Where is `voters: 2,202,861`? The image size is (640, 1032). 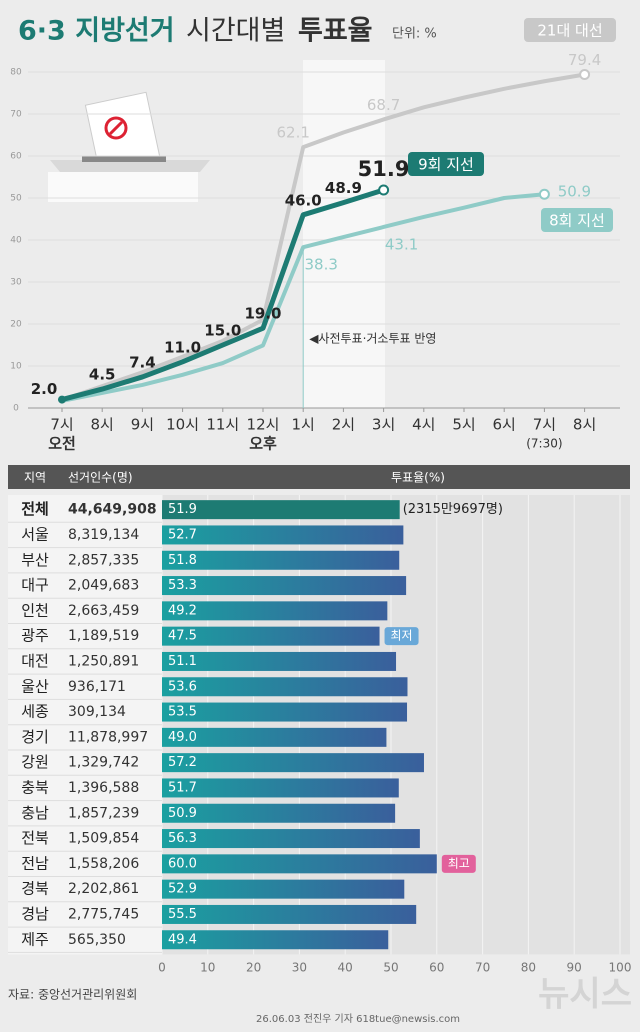
voters: 2,202,861 is located at coordinates (103, 889).